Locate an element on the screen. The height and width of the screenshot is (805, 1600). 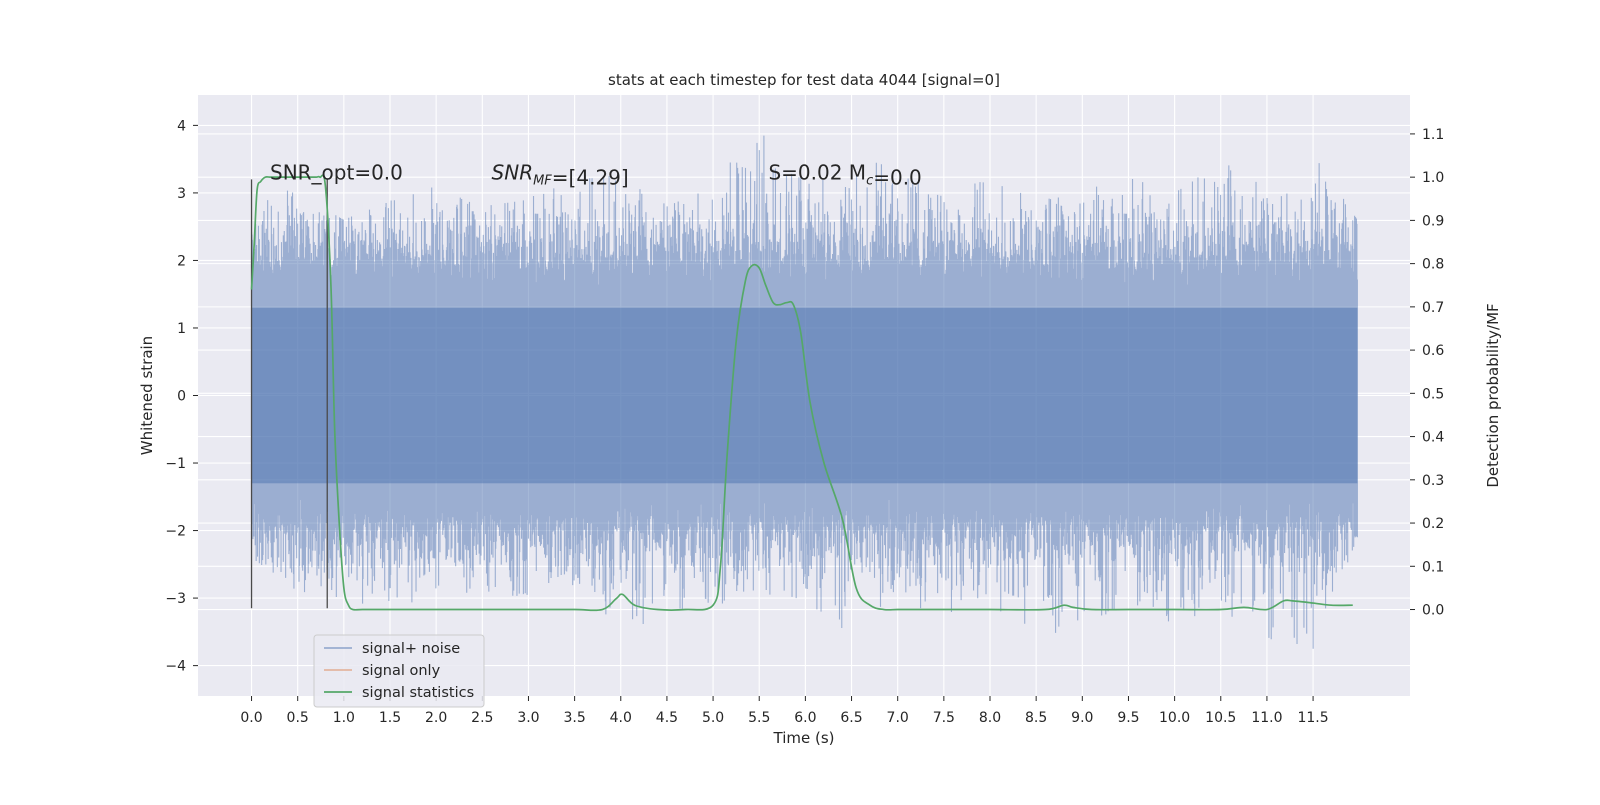
x-tick-label: 10.0 is located at coordinates (1174, 718).